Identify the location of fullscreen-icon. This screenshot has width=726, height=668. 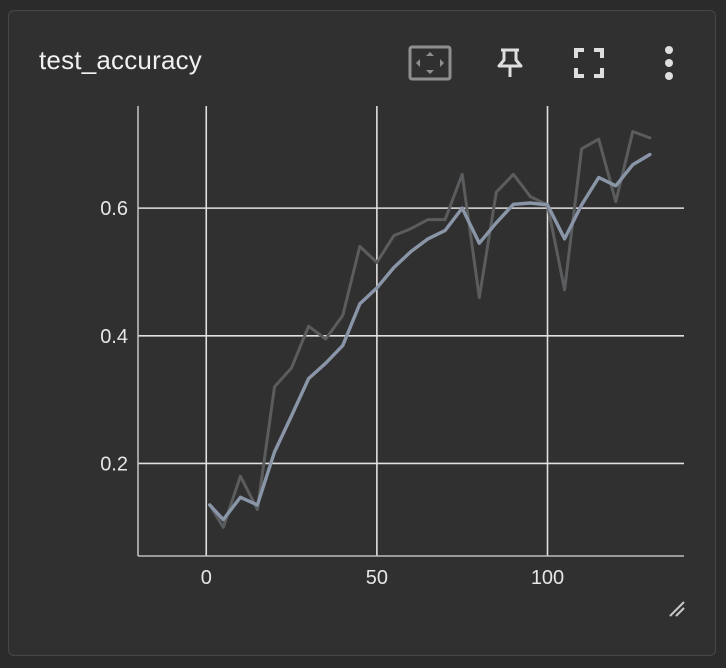
(589, 63).